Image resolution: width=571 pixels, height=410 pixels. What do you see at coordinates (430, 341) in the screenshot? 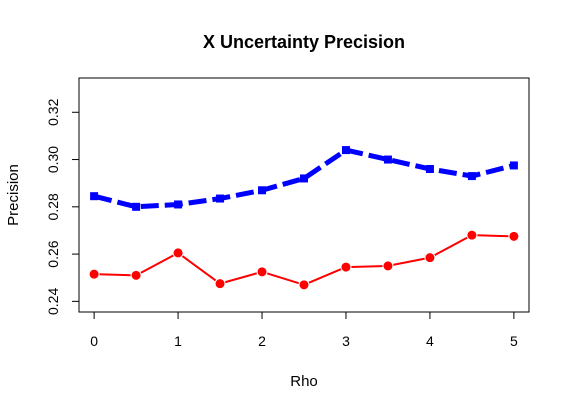
I see `x-tick-label: 4` at bounding box center [430, 341].